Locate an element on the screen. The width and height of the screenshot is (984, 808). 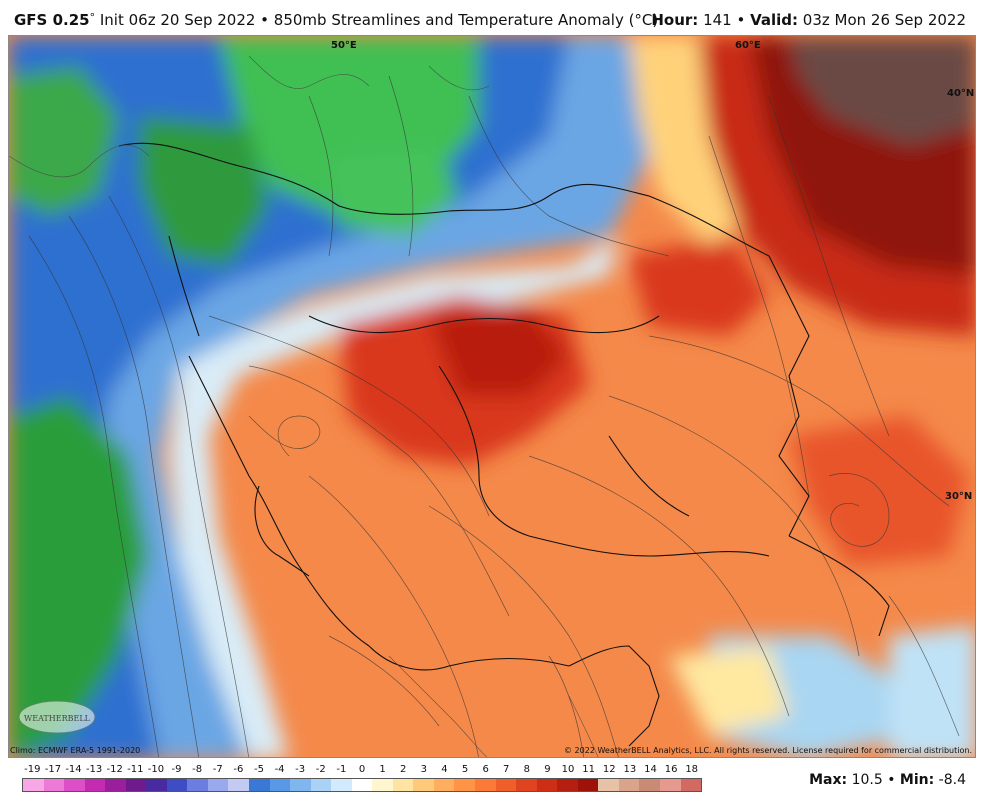
legend-tick-label: -10 is located at coordinates (156, 769).